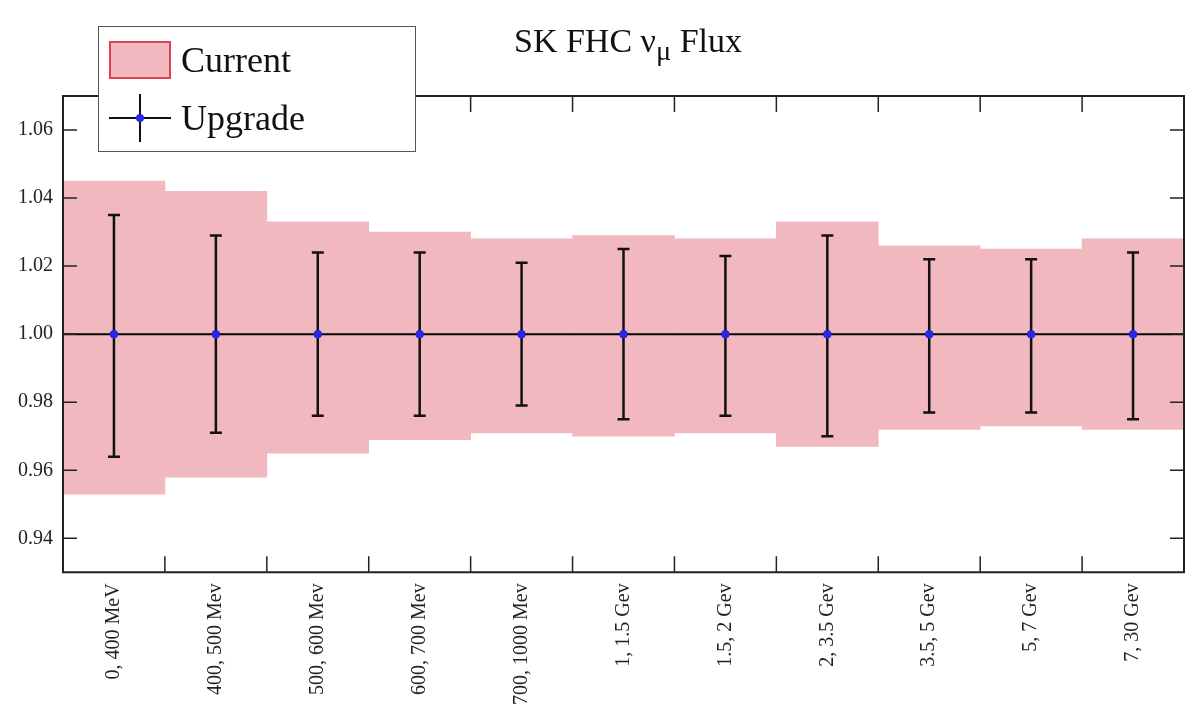  Describe the element at coordinates (35, 400) in the screenshot. I see `y-tick-label: 0.98` at that location.